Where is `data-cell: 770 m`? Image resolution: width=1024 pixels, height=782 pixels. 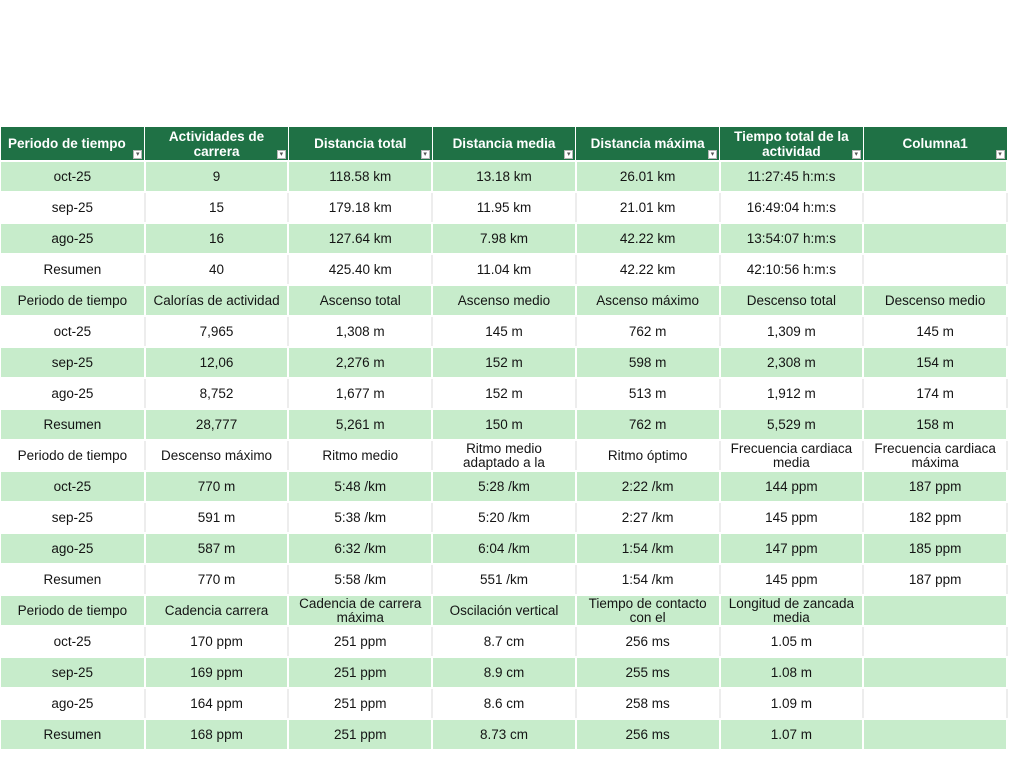 data-cell: 770 m is located at coordinates (217, 580).